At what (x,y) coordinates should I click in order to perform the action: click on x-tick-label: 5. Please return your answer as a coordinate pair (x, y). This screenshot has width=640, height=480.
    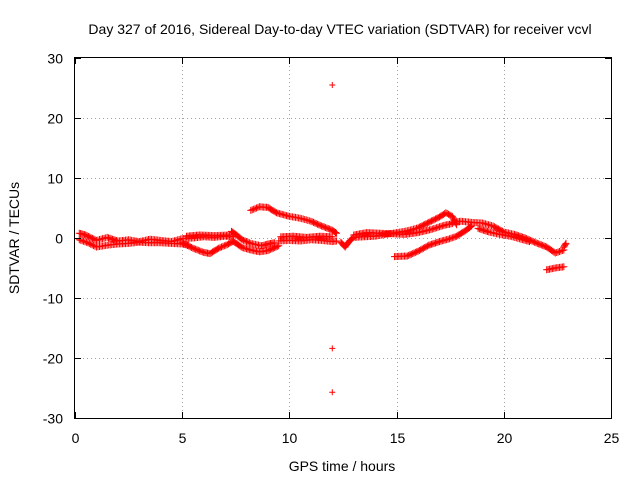
    Looking at the image, I should click on (183, 438).